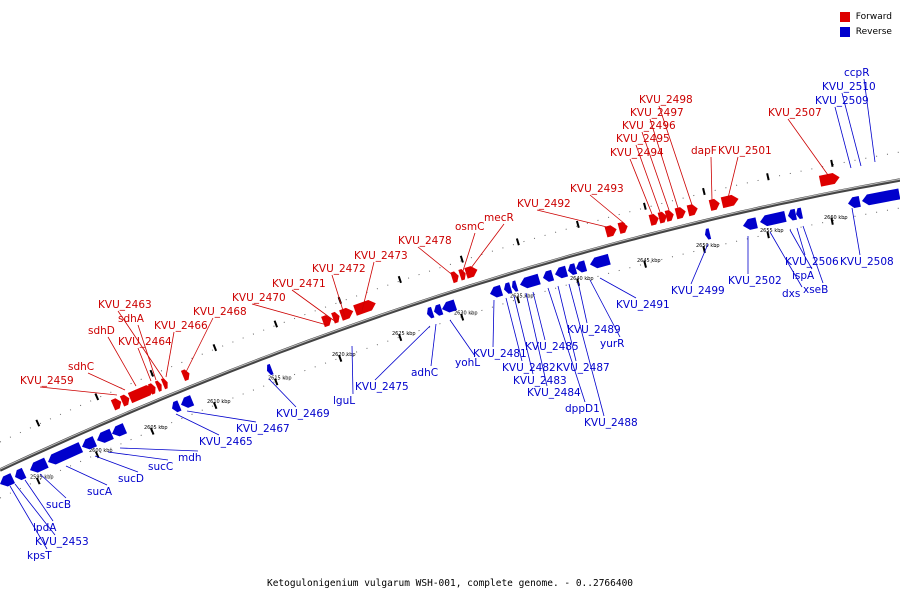 This screenshot has height=600, width=900. What do you see at coordinates (499, 218) in the screenshot?
I see `gene-label: mecR` at bounding box center [499, 218].